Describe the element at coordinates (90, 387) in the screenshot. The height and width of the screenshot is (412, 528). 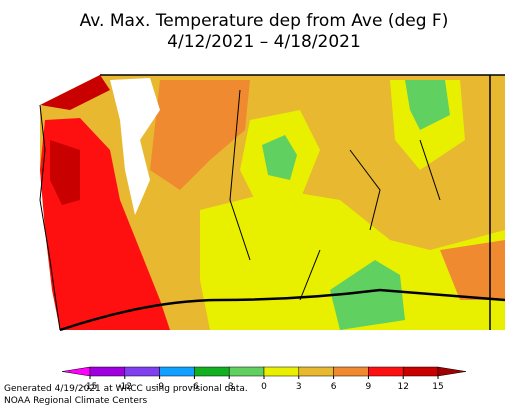
I see `colorbar-tick-label: -15` at that location.